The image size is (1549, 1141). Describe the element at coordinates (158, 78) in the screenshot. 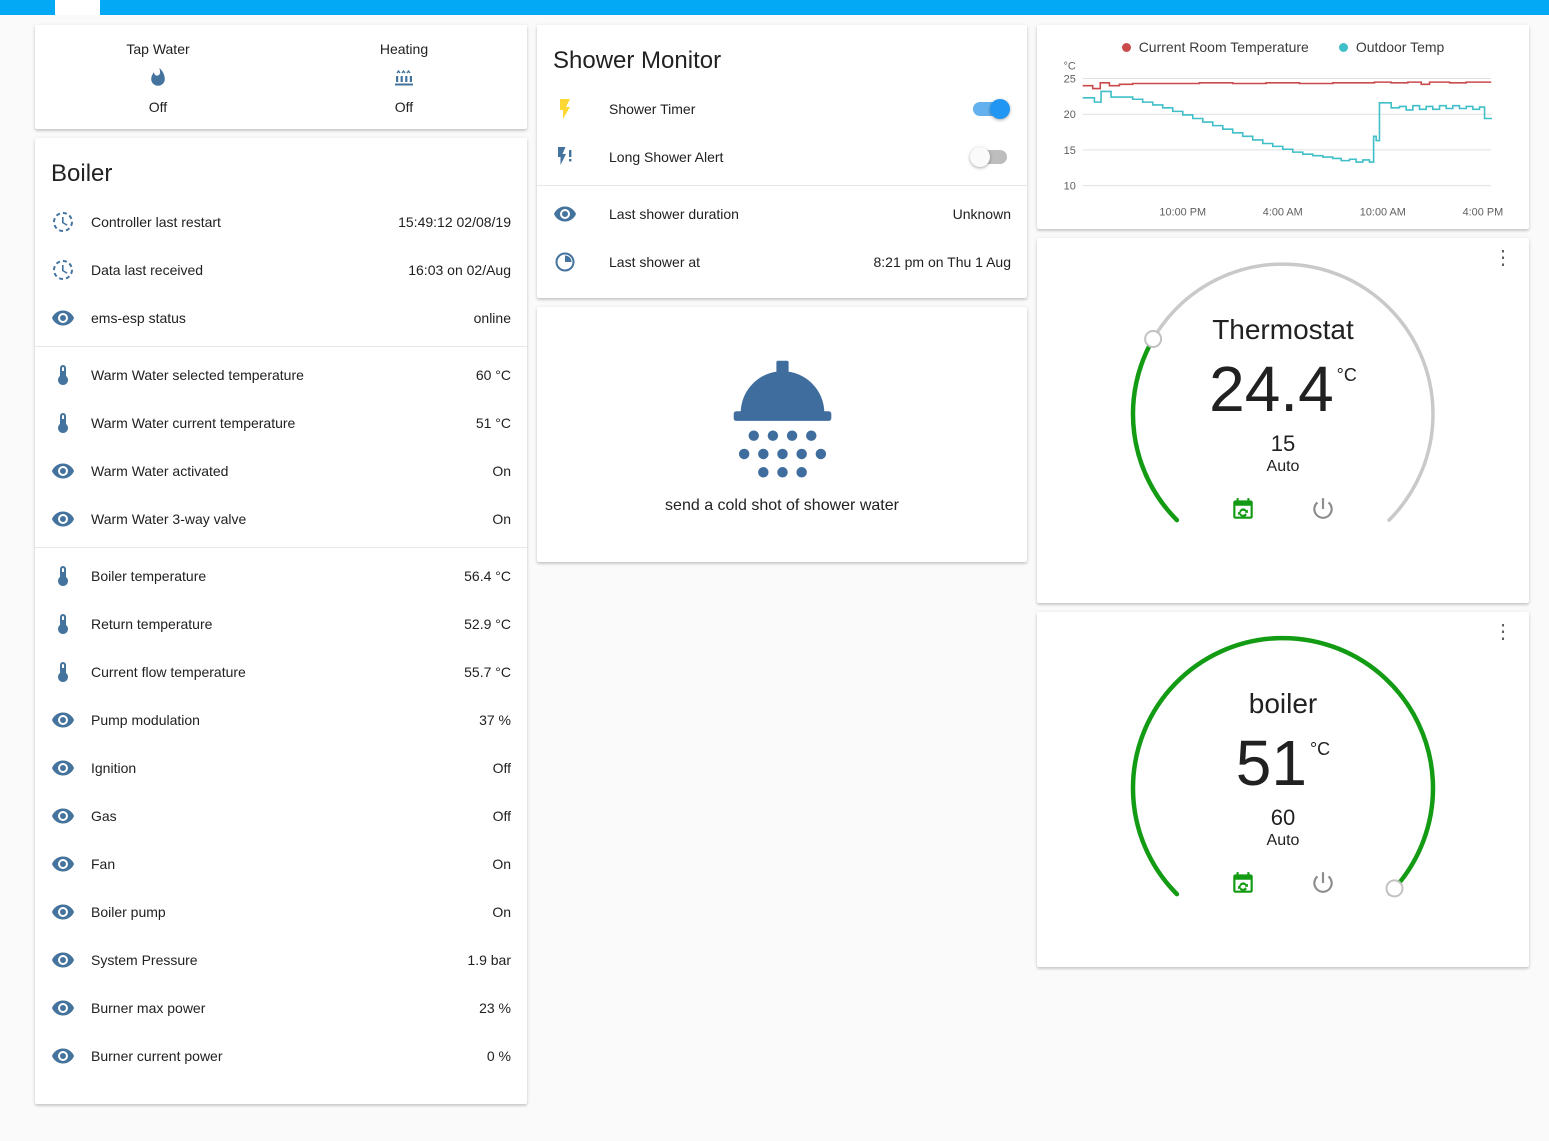

I see `glance-item-tap-water: Tap Water Off` at that location.